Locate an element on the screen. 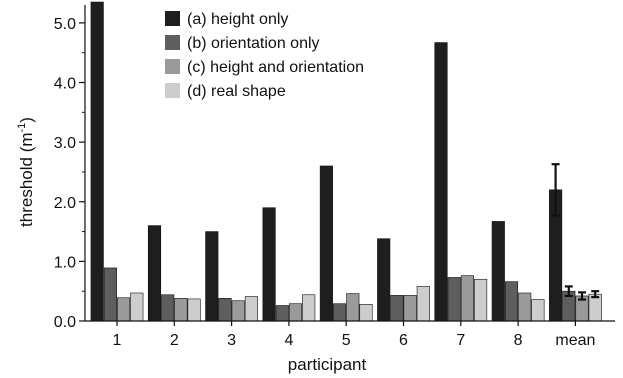 This screenshot has width=623, height=378. x-tick-label-5: 5 is located at coordinates (346, 340).